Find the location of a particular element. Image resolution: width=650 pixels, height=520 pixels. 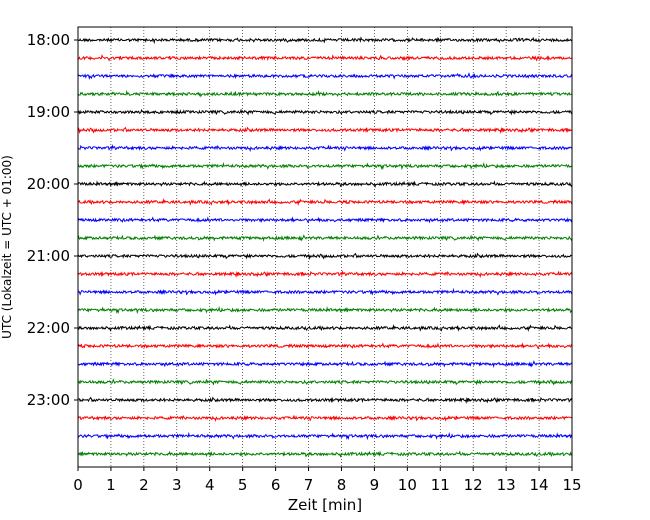

x-axis-label: Zeit [min] is located at coordinates (325, 505).